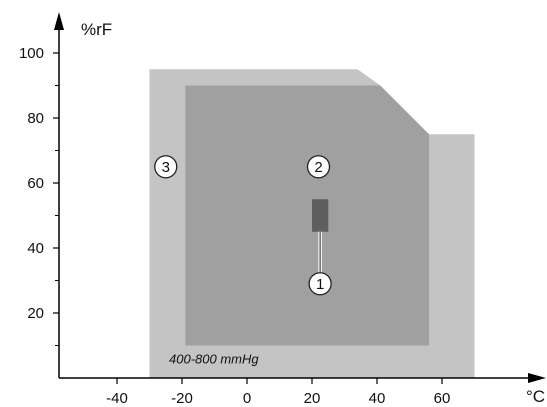 Image resolution: width=547 pixels, height=407 pixels. What do you see at coordinates (182, 398) in the screenshot?
I see `x-tick-label: -20` at bounding box center [182, 398].